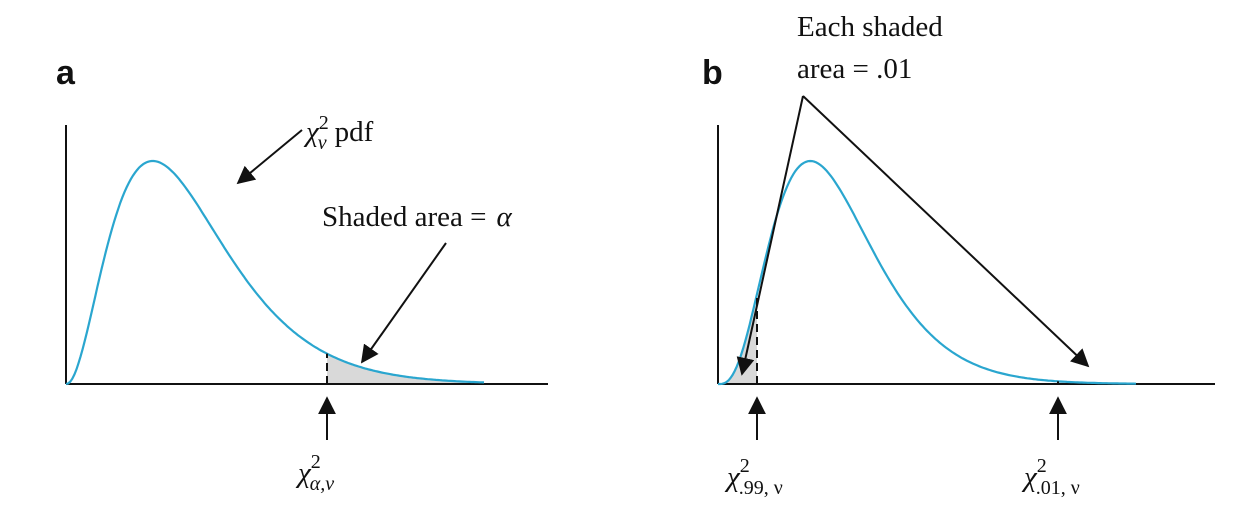 This screenshot has width=1242, height=526. I want to click on panel-b-note-pointer-left, so click(770, 235).